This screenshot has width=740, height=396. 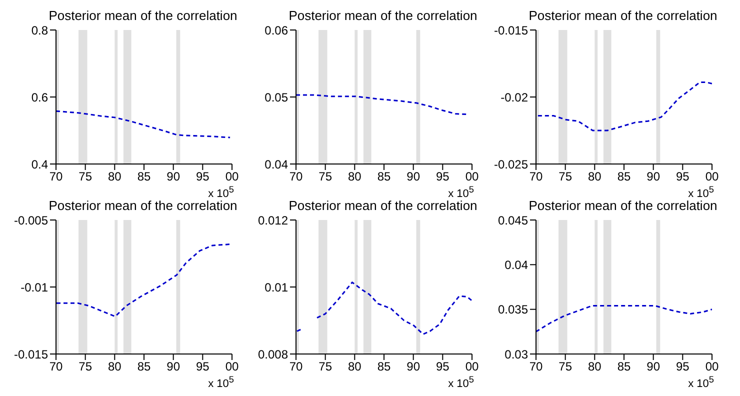 What do you see at coordinates (516, 354) in the screenshot?
I see `y-tick-label: 0.03` at bounding box center [516, 354].